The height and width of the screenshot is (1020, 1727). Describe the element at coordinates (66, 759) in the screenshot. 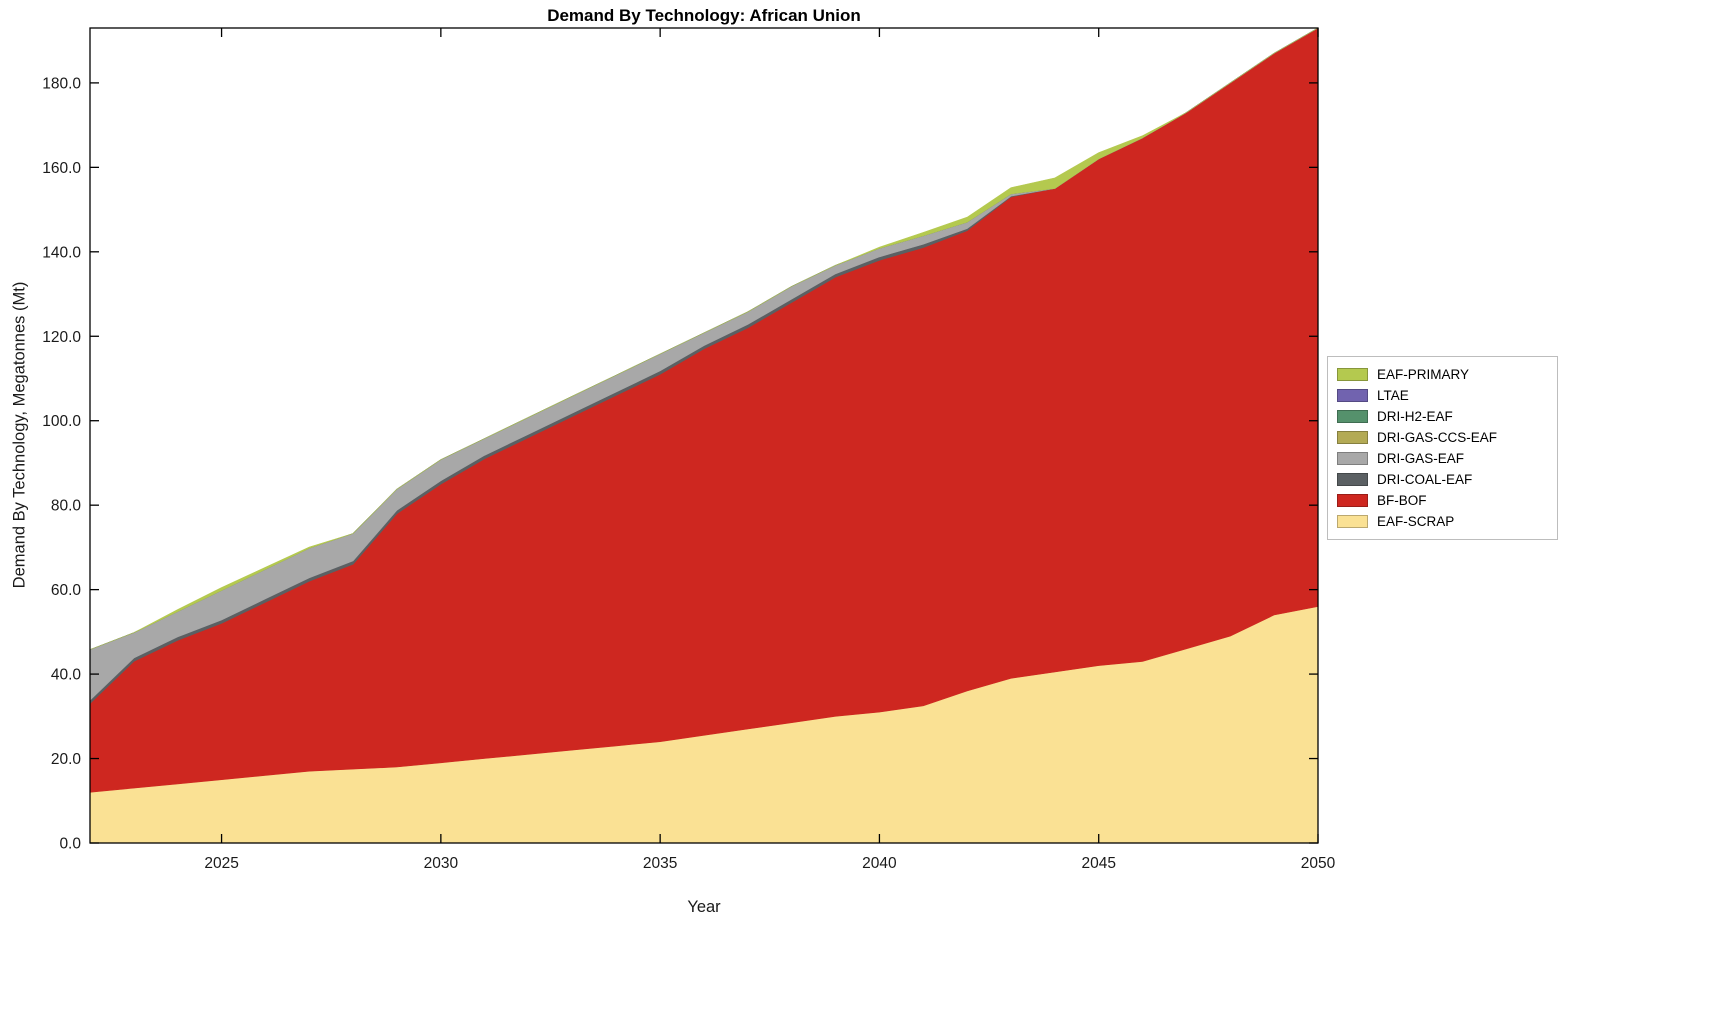

I see `y-tick-label: 20.0` at that location.